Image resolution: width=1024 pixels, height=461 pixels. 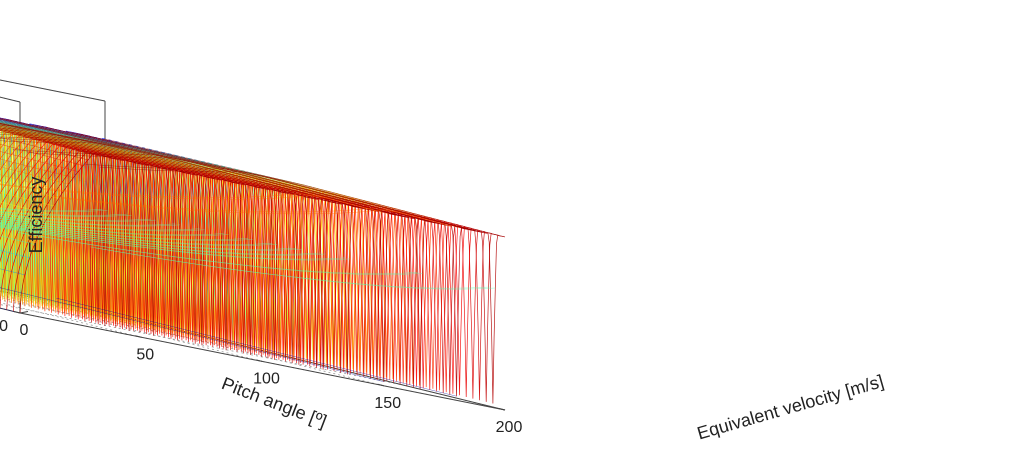 I want to click on x-axis-label: Equivalent velocity [m/s], so click(x=790, y=407).